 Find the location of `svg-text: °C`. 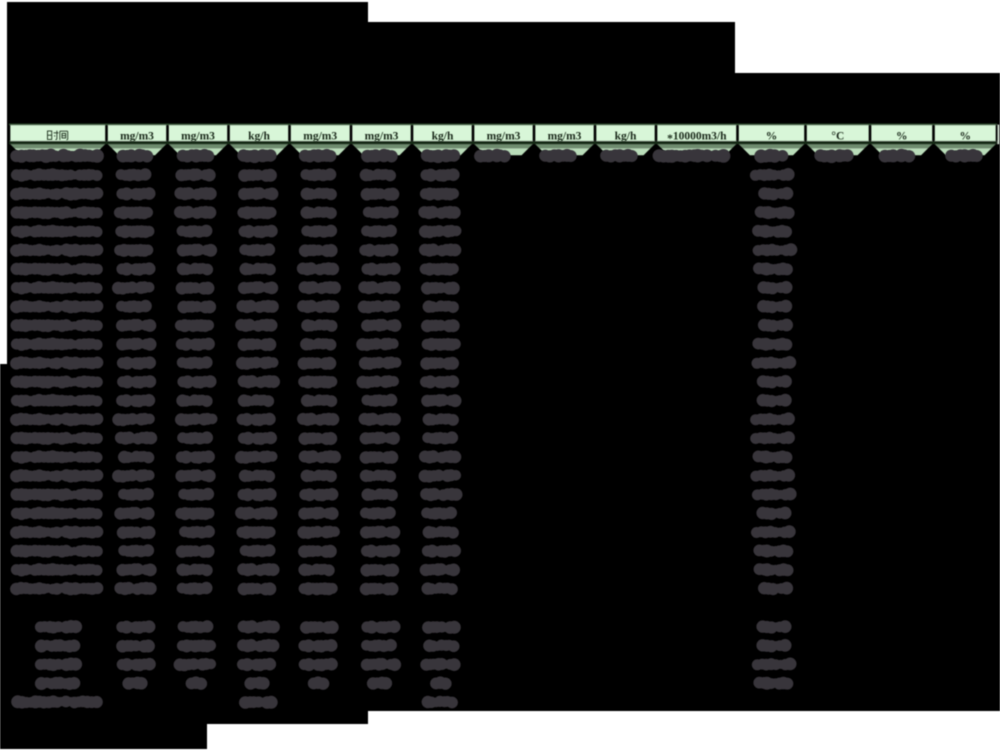

svg-text: °C is located at coordinates (837, 137).